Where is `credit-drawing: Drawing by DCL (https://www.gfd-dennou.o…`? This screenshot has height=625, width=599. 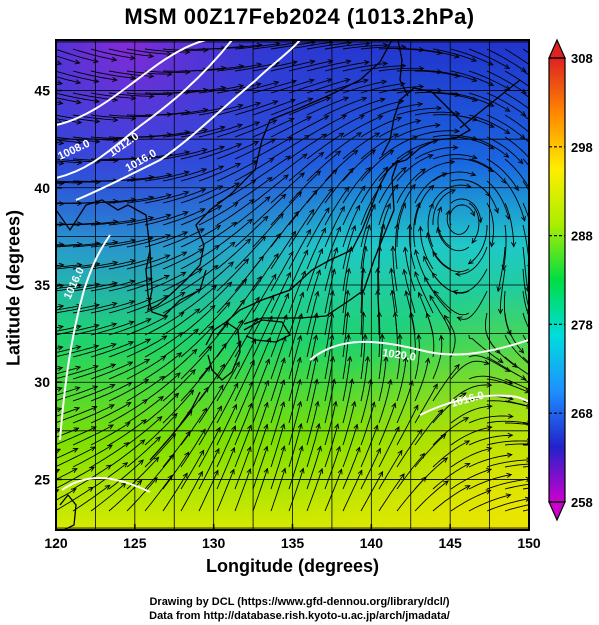 credit-drawing: Drawing by DCL (https://www.gfd-dennou.o… is located at coordinates (299, 602).